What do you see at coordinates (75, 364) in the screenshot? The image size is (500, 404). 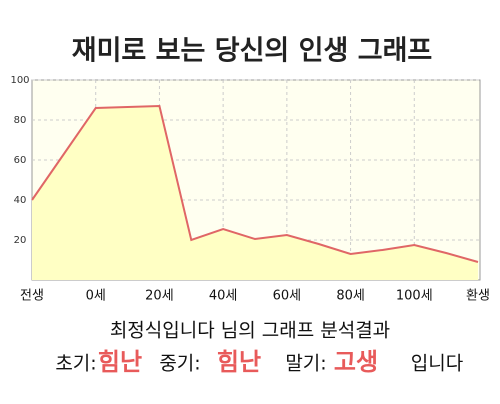 I see `result-label: 초기:` at bounding box center [75, 364].